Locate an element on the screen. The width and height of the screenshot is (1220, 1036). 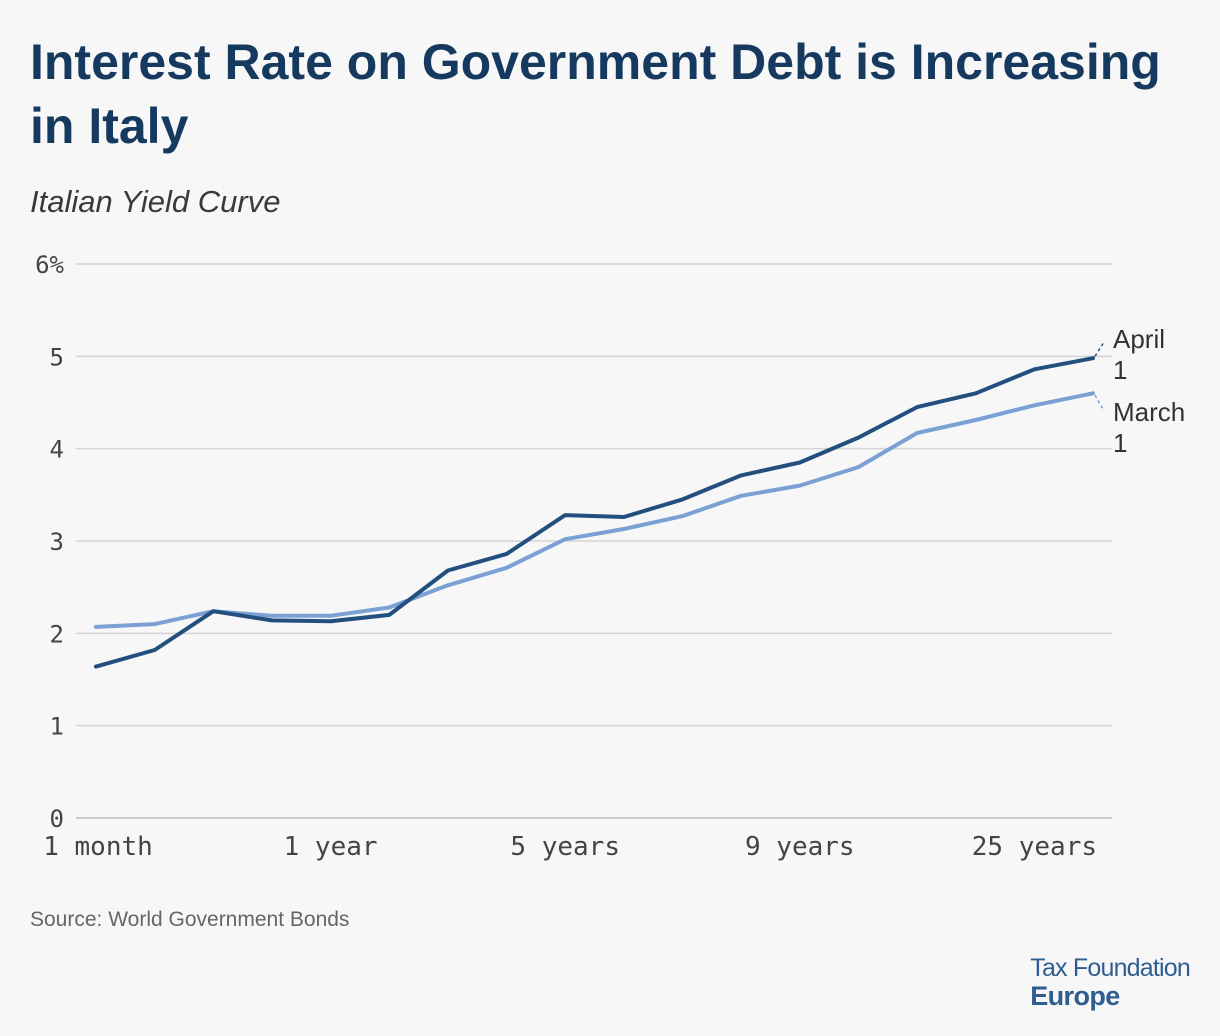
source-note: Source: World Government Bonds is located at coordinates (190, 919).